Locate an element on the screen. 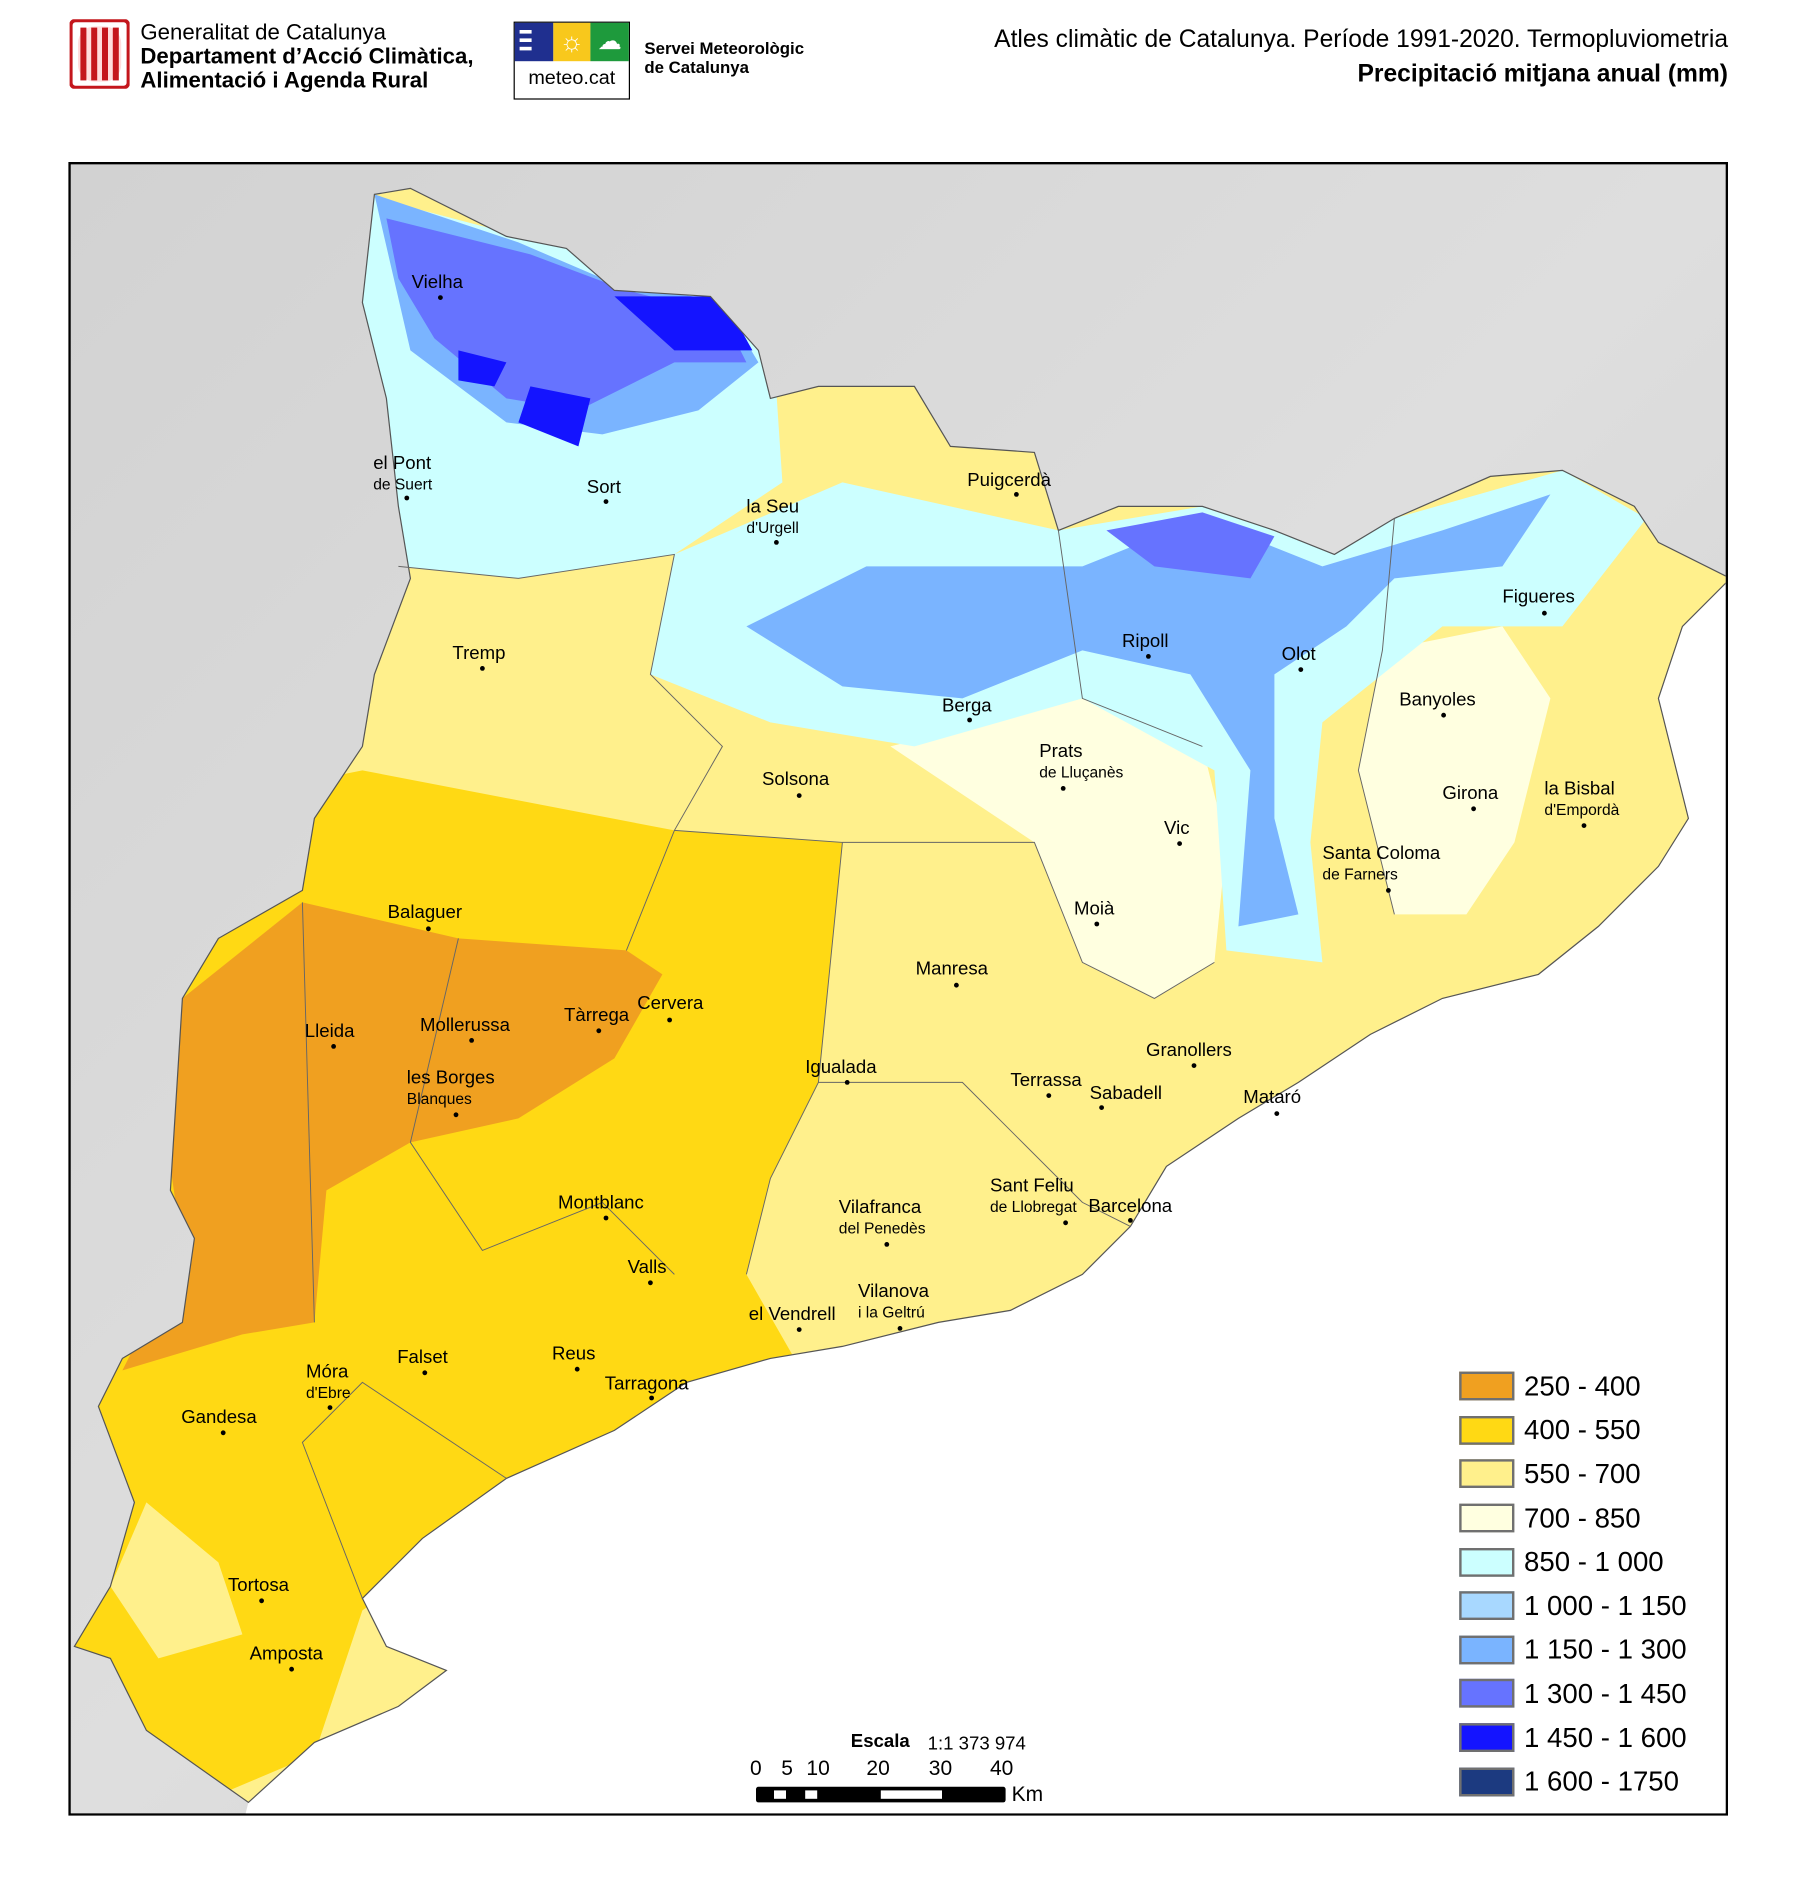 This screenshot has width=1800, height=1884. city-name: Moià is located at coordinates (1094, 909).